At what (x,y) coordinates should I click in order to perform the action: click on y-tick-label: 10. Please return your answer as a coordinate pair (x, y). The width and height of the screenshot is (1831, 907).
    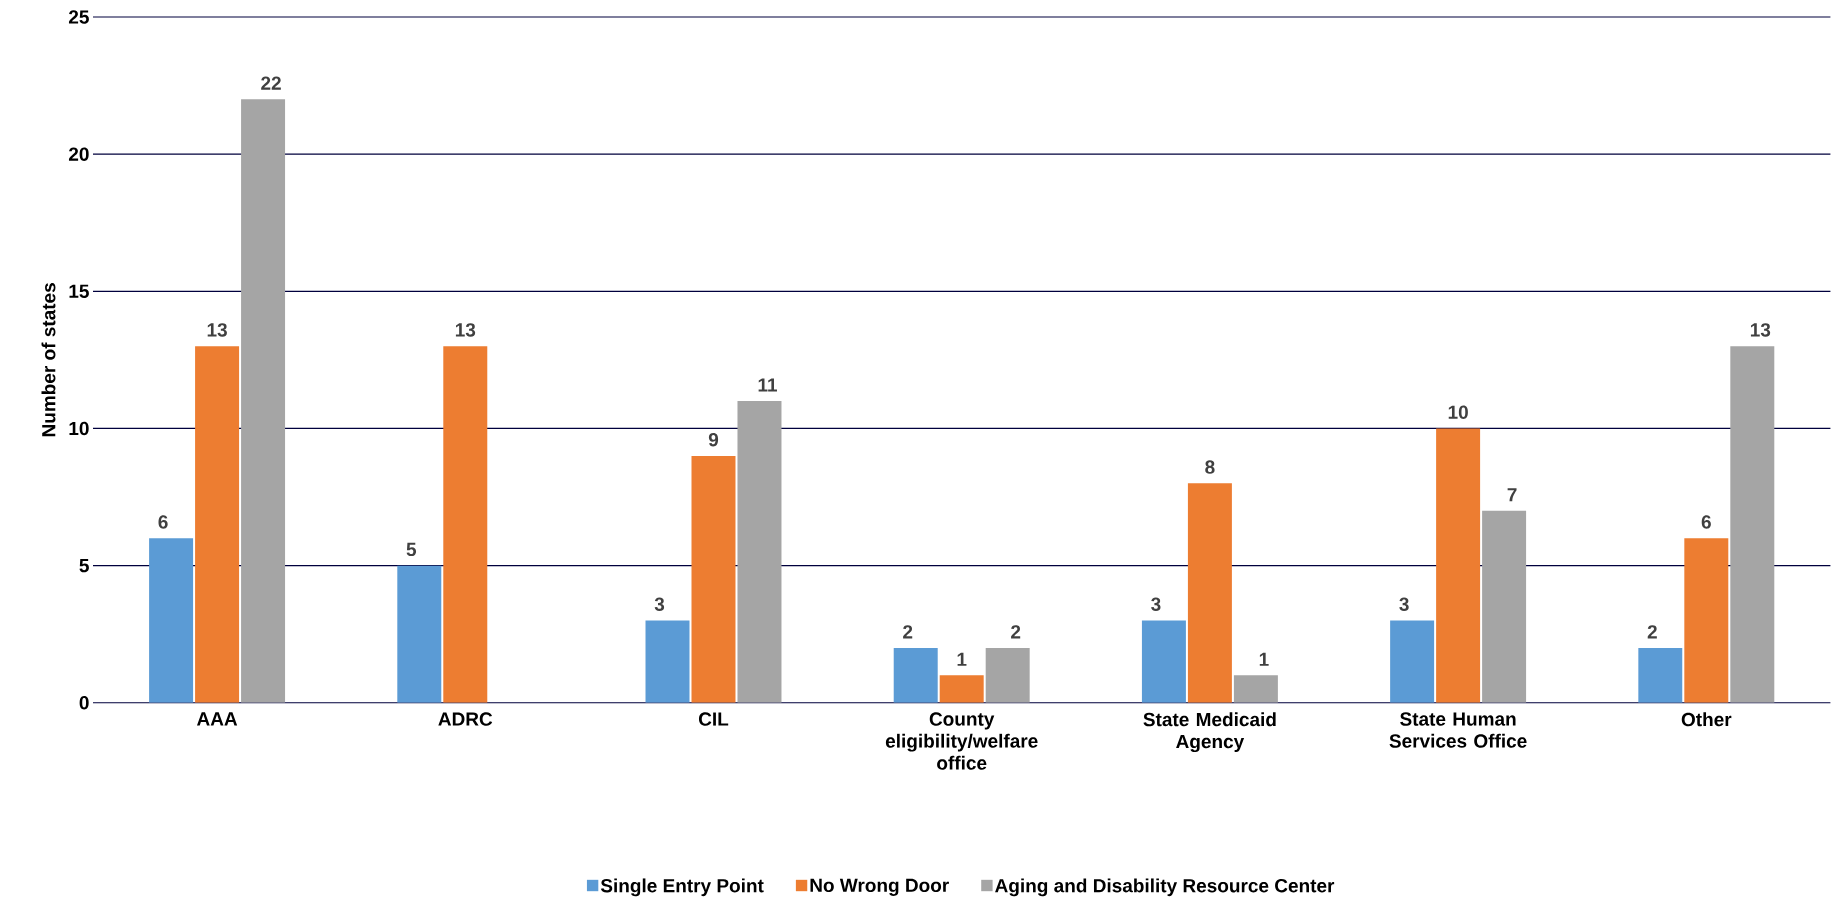
    Looking at the image, I should click on (79, 428).